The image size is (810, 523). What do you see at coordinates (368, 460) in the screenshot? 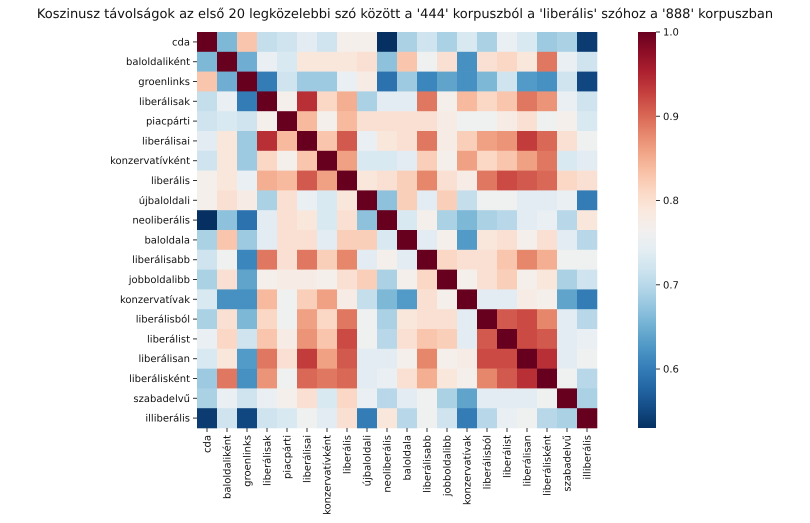
I see `x-tick-label: újbaloldali` at bounding box center [368, 460].